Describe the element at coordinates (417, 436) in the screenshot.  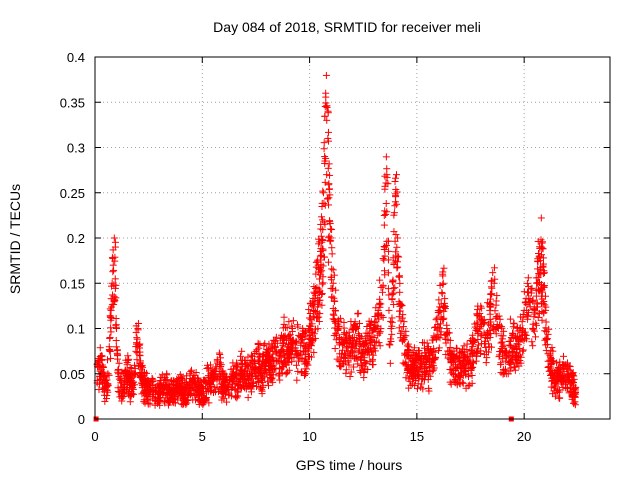
I see `x-tick-label: 15` at that location.